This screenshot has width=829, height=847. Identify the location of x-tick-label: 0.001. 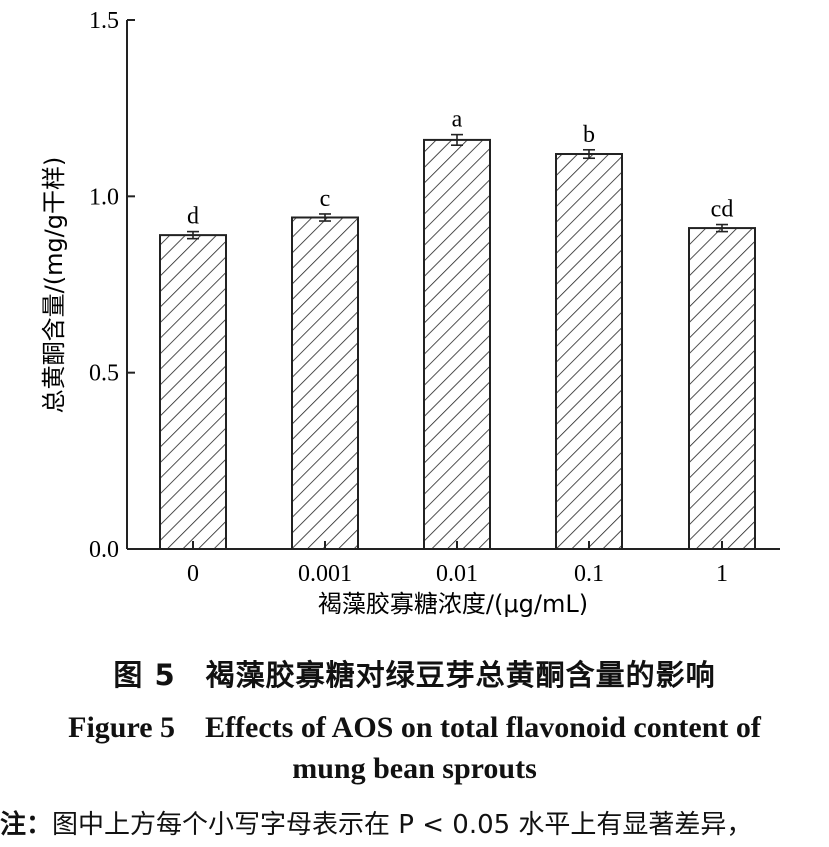
(325, 574).